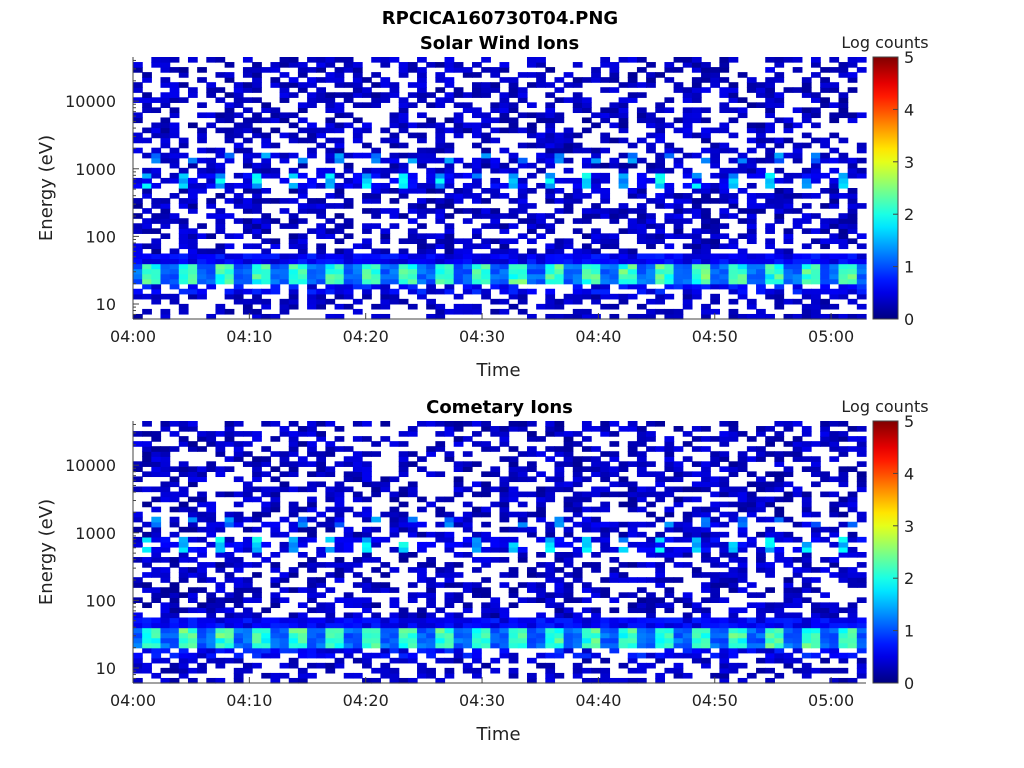 The image size is (1024, 768). What do you see at coordinates (499, 407) in the screenshot?
I see `panel-title: Cometary Ions` at bounding box center [499, 407].